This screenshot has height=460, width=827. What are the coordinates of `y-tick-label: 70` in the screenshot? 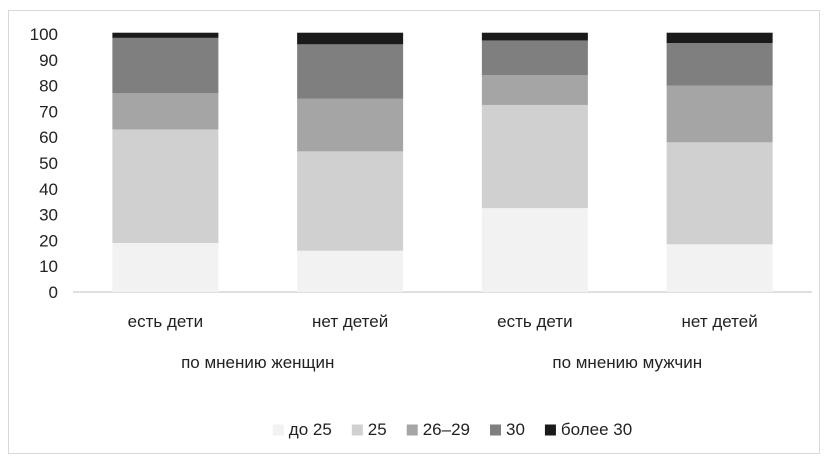 It's located at (48, 111).